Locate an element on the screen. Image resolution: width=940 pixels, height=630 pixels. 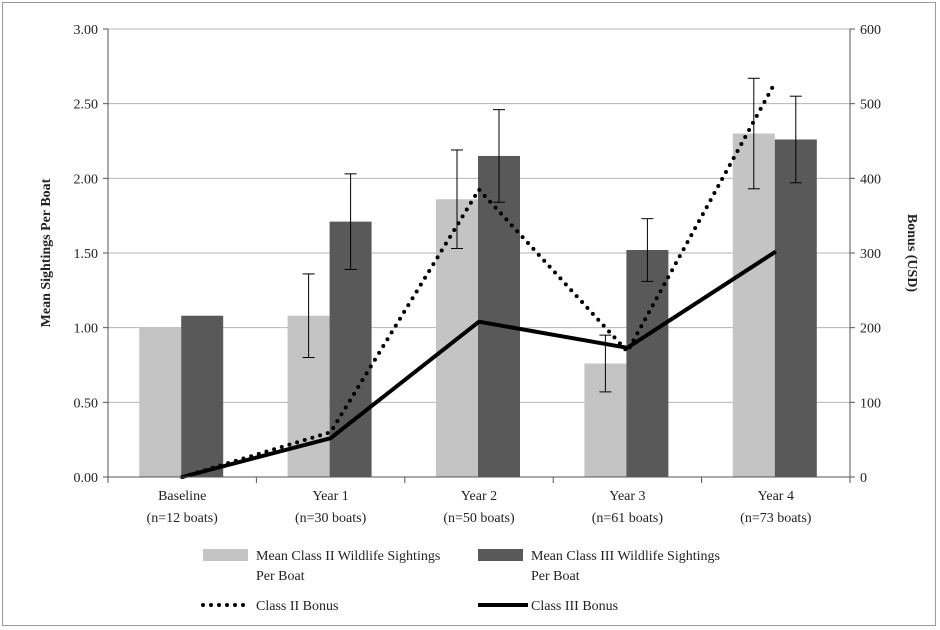
legend-label-class2-sightings-line2: Per Boat is located at coordinates (280, 576).